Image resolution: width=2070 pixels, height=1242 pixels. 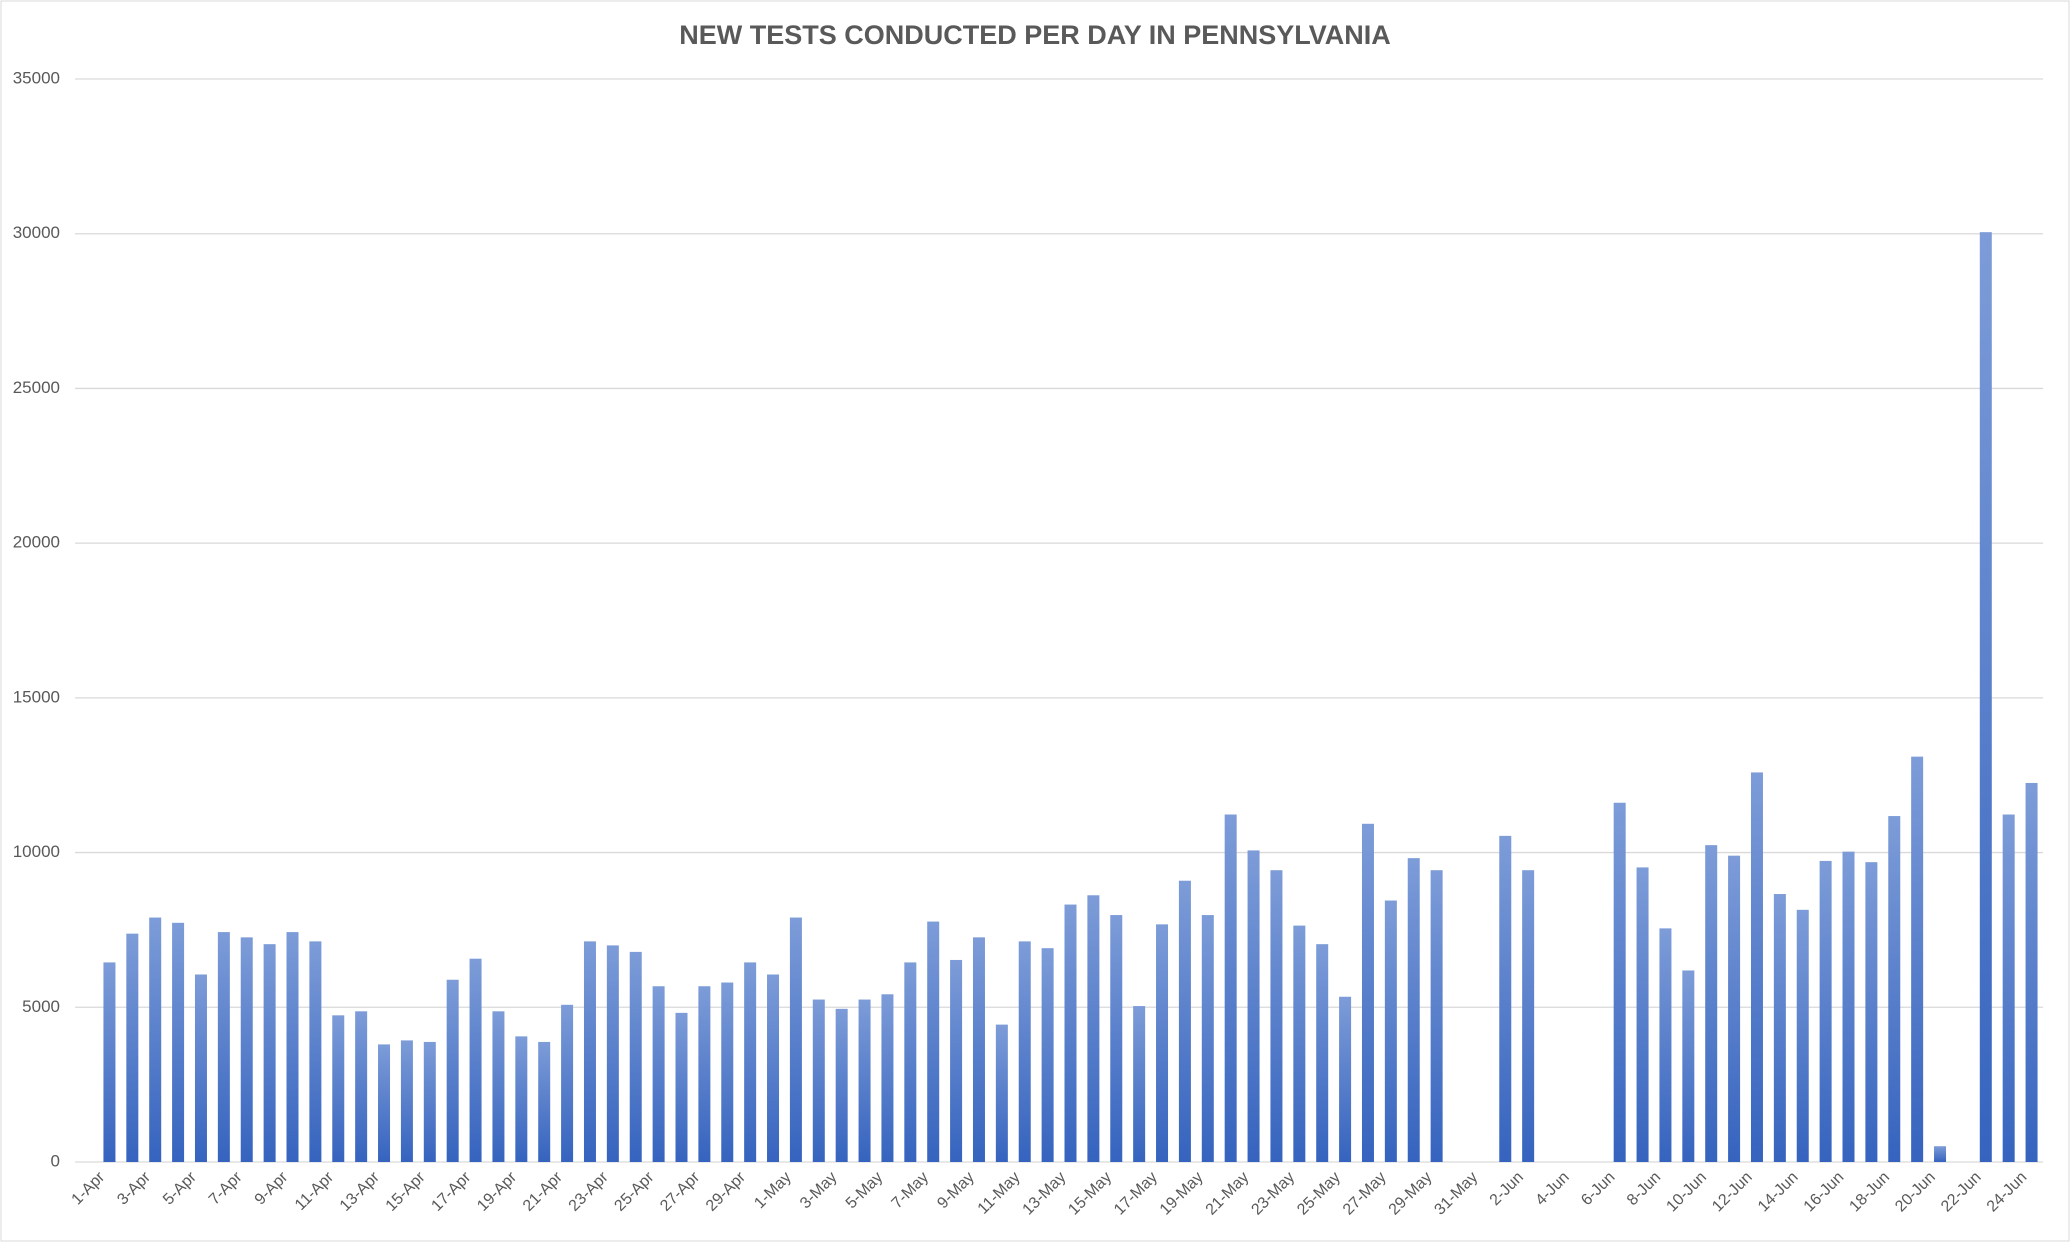 I want to click on y-tick-label: 35000, so click(x=36, y=77).